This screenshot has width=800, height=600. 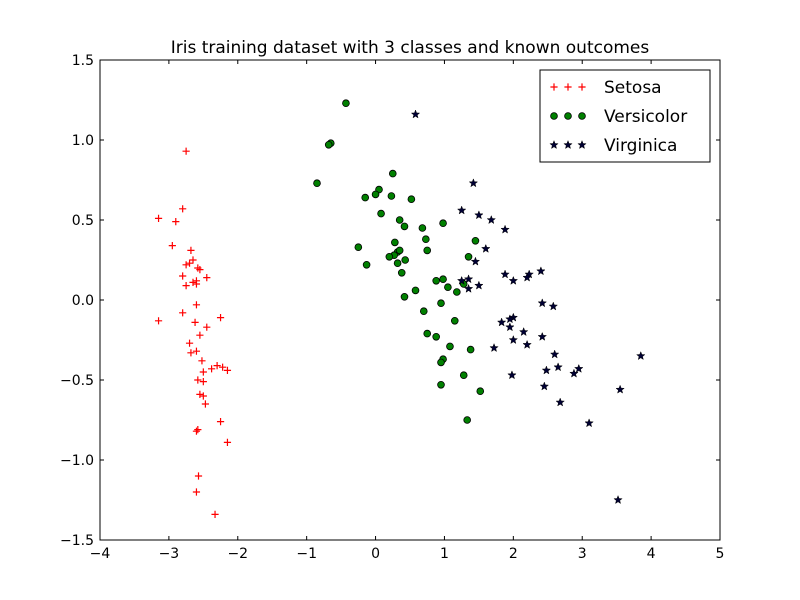 What do you see at coordinates (633, 88) in the screenshot?
I see `legend-label-setosa: Setosa` at bounding box center [633, 88].